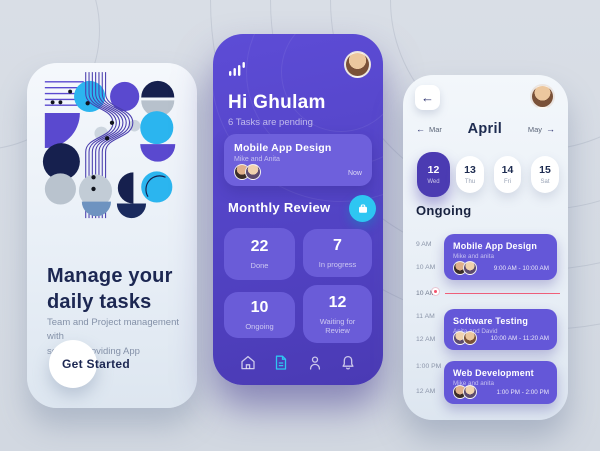 The image size is (600, 451). I want to click on date-pill: 15 Sat, so click(545, 174).